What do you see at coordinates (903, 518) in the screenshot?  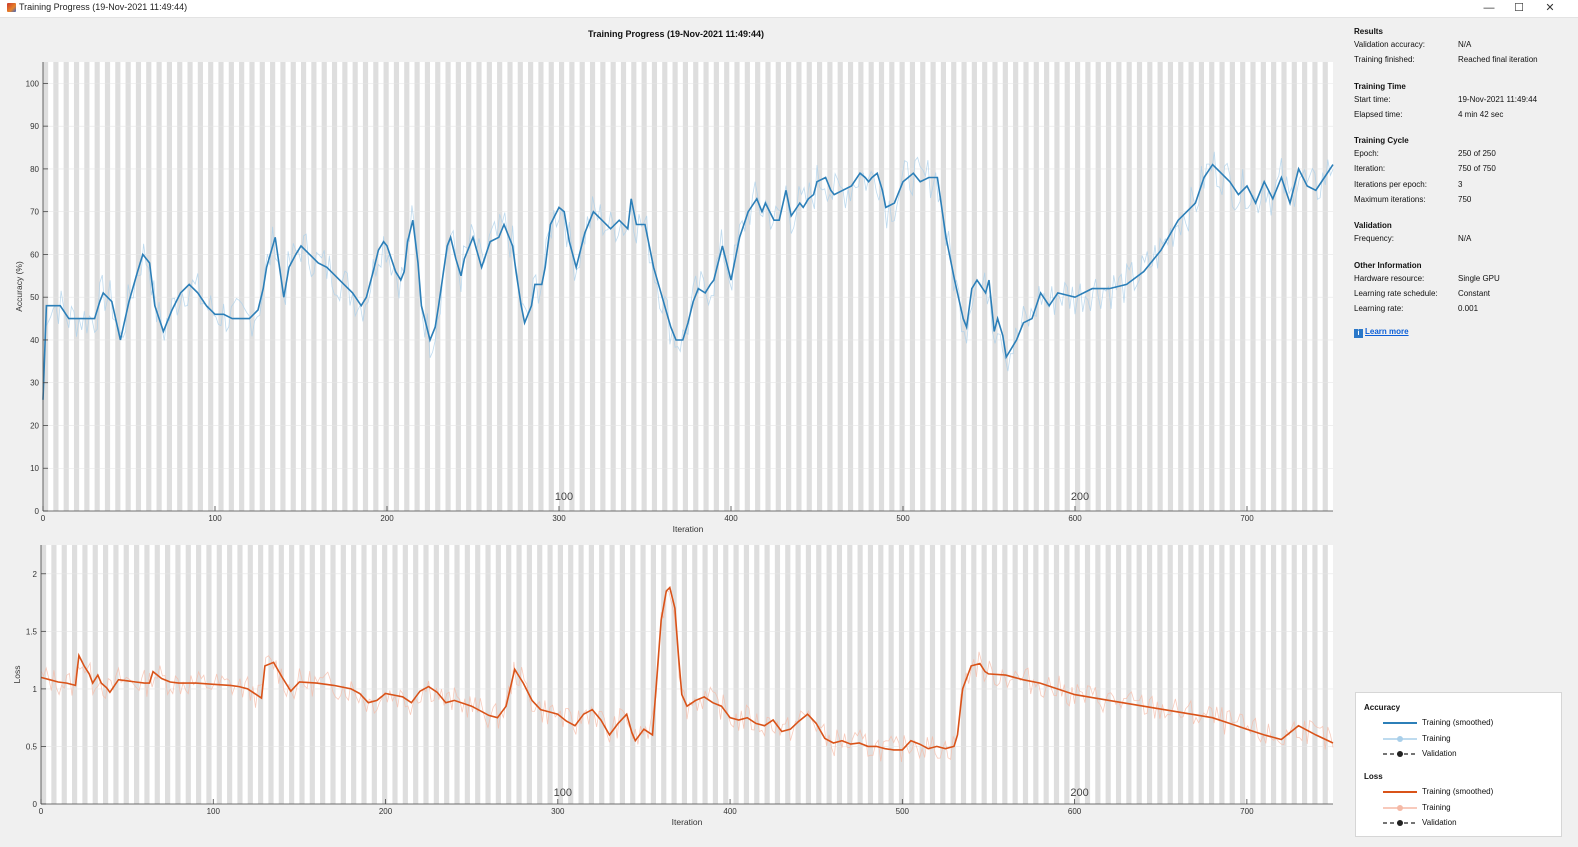 I see `x-tick-label: 500` at bounding box center [903, 518].